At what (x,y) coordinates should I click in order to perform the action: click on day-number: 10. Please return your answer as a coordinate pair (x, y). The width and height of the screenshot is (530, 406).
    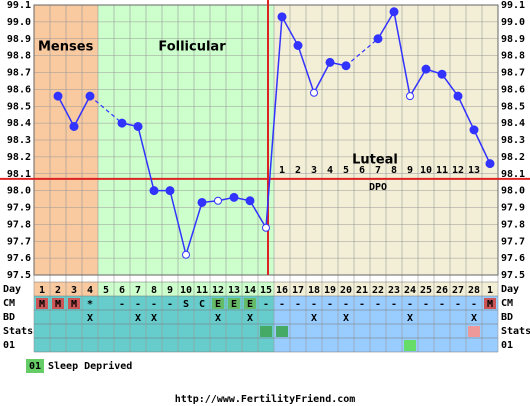
    Looking at the image, I should click on (186, 290).